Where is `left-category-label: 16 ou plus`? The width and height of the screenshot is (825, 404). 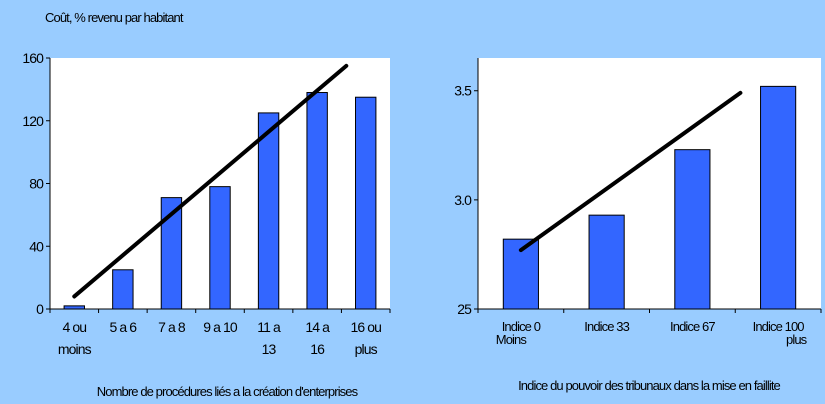
left-category-label: 16 ou plus is located at coordinates (365, 338).